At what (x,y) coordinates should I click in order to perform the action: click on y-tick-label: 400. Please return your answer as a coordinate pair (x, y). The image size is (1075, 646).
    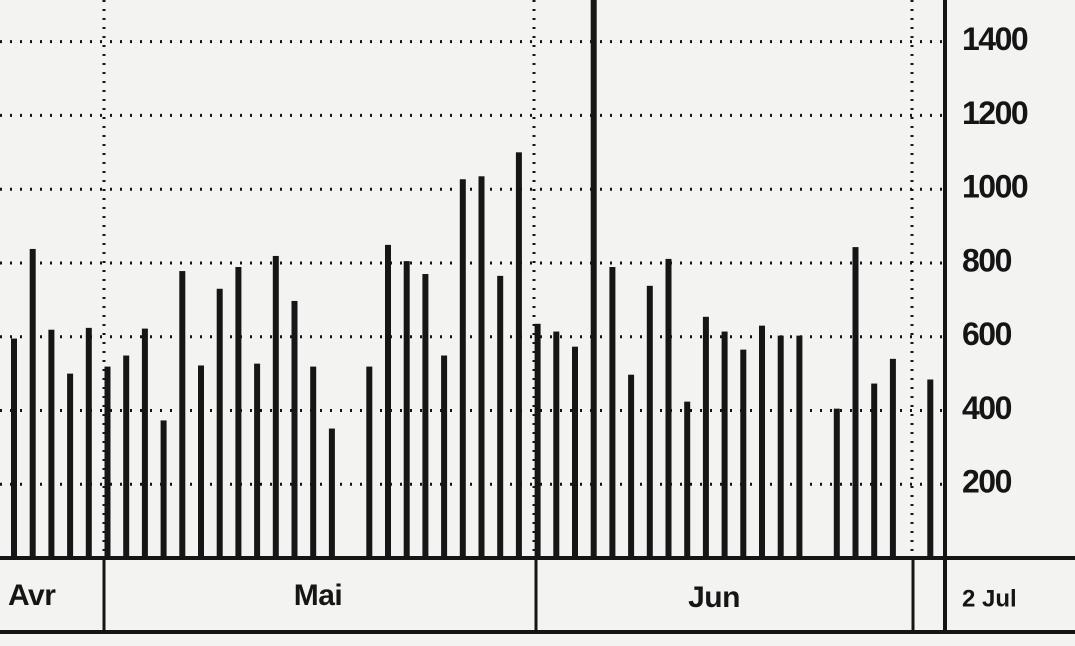
    Looking at the image, I should click on (987, 408).